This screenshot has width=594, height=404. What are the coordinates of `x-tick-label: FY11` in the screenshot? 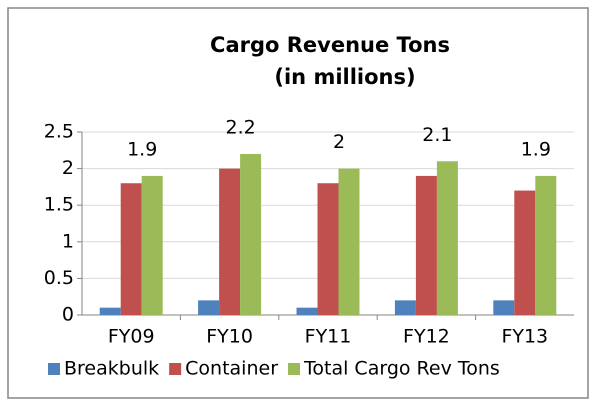 It's located at (328, 337).